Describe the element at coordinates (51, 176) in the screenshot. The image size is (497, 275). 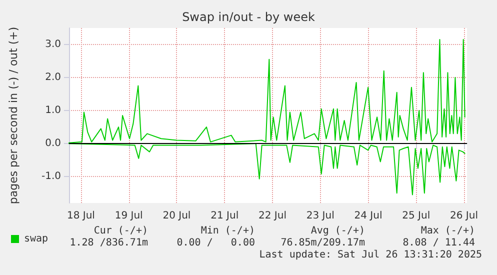
I see `y-tick-label: -1.0` at that location.